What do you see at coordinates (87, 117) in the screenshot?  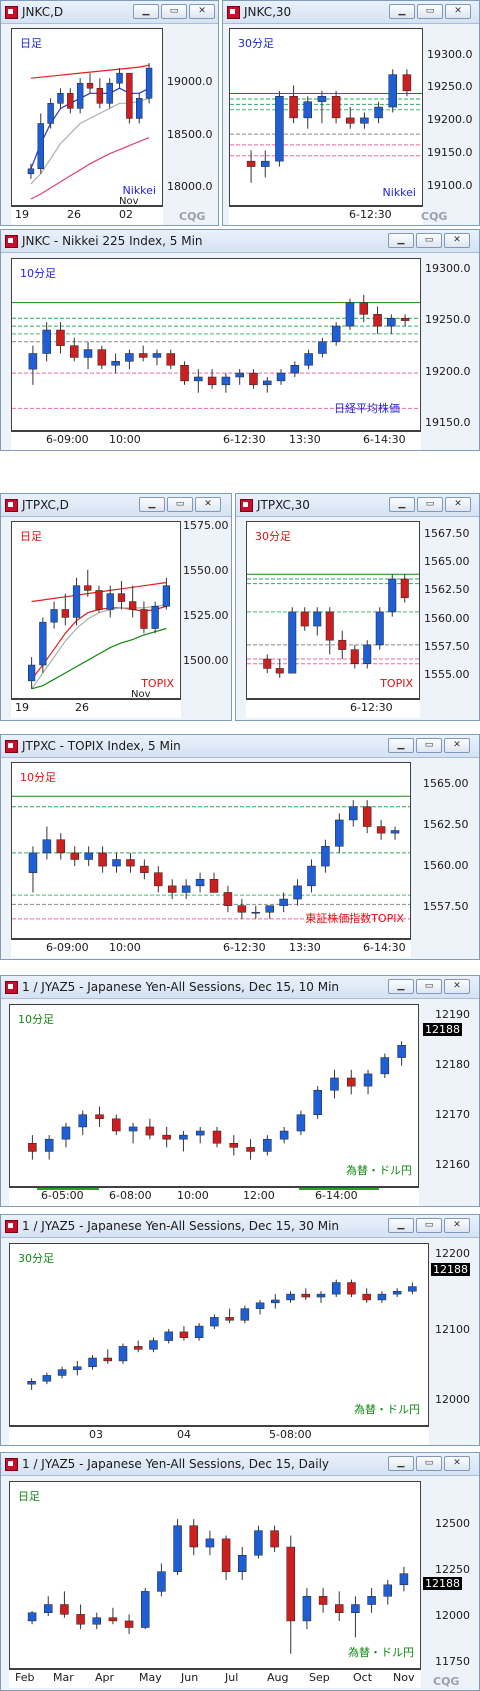 I see `chart-plot-area: 日足 Nikkei` at bounding box center [87, 117].